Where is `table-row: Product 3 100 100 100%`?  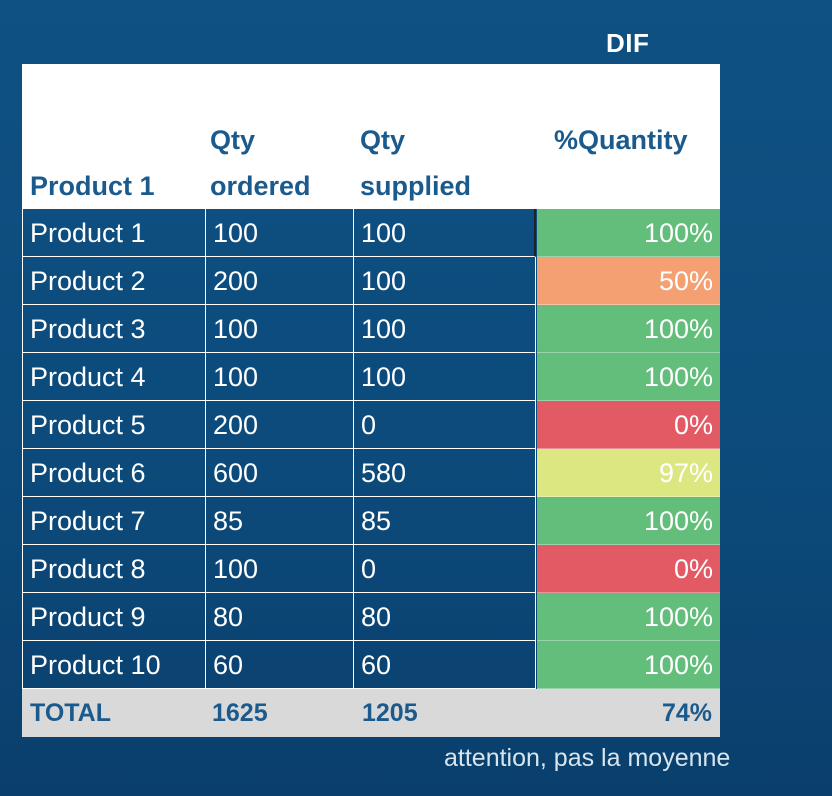
table-row: Product 3 100 100 100% is located at coordinates (371, 329).